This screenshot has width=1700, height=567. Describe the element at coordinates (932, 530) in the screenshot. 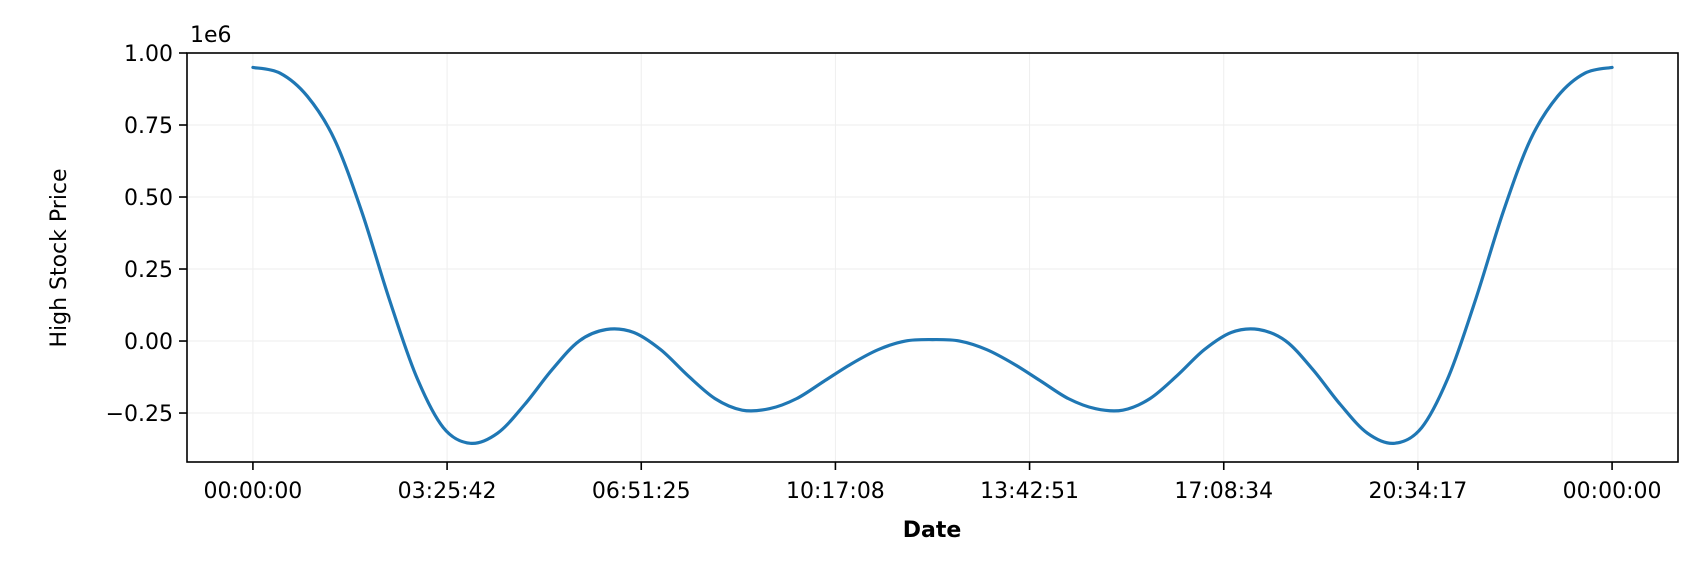

I see `x-axis-label: Date` at that location.